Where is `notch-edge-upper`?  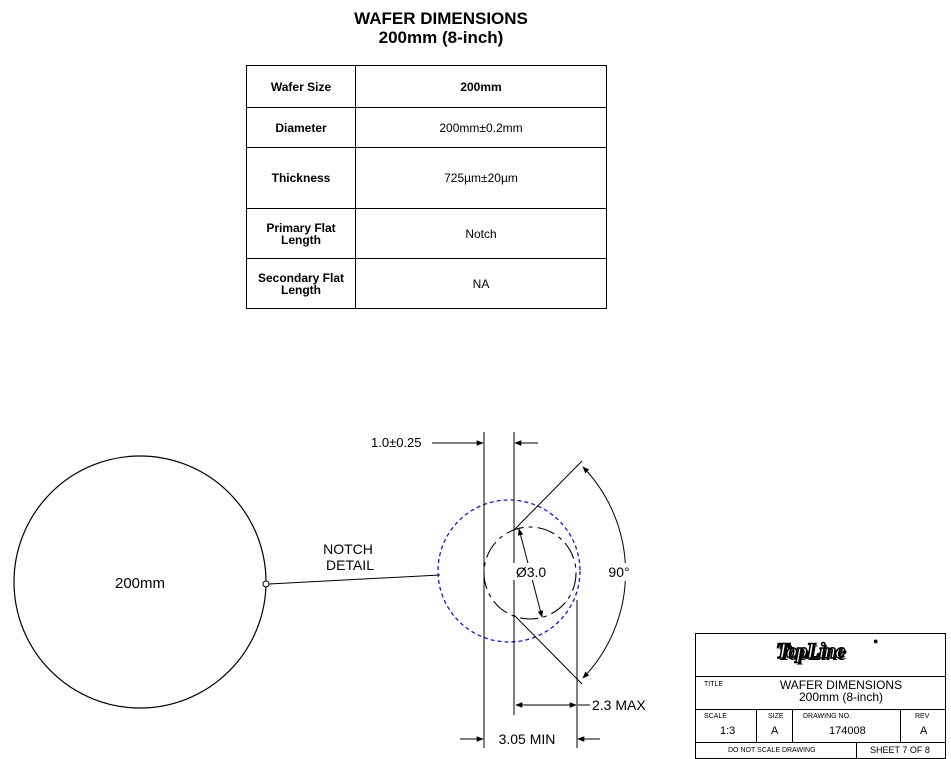 notch-edge-upper is located at coordinates (548, 495).